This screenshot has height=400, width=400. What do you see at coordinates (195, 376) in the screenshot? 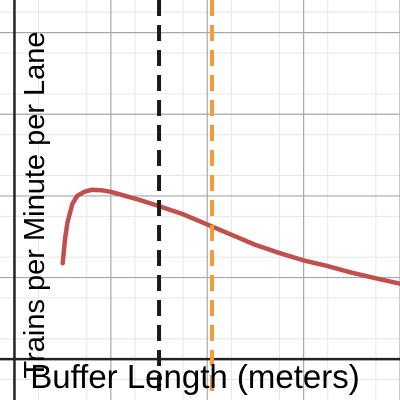
I see `x-axis-label: Buffer Length (meters)` at bounding box center [195, 376].